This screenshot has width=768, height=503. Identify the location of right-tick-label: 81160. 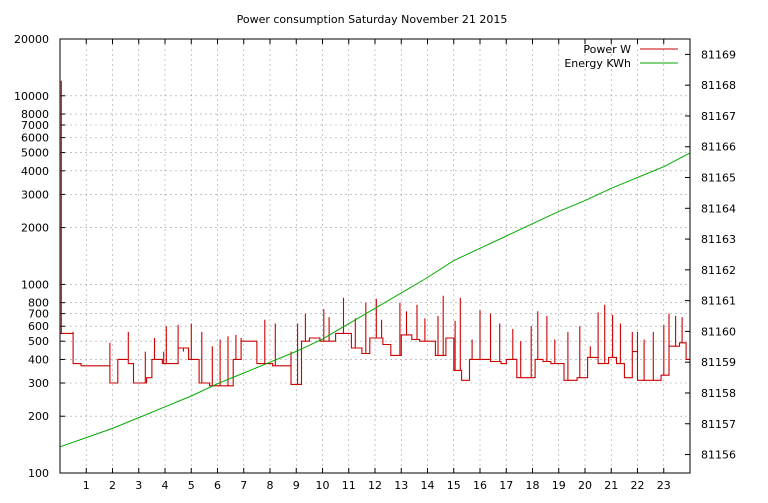
(718, 331).